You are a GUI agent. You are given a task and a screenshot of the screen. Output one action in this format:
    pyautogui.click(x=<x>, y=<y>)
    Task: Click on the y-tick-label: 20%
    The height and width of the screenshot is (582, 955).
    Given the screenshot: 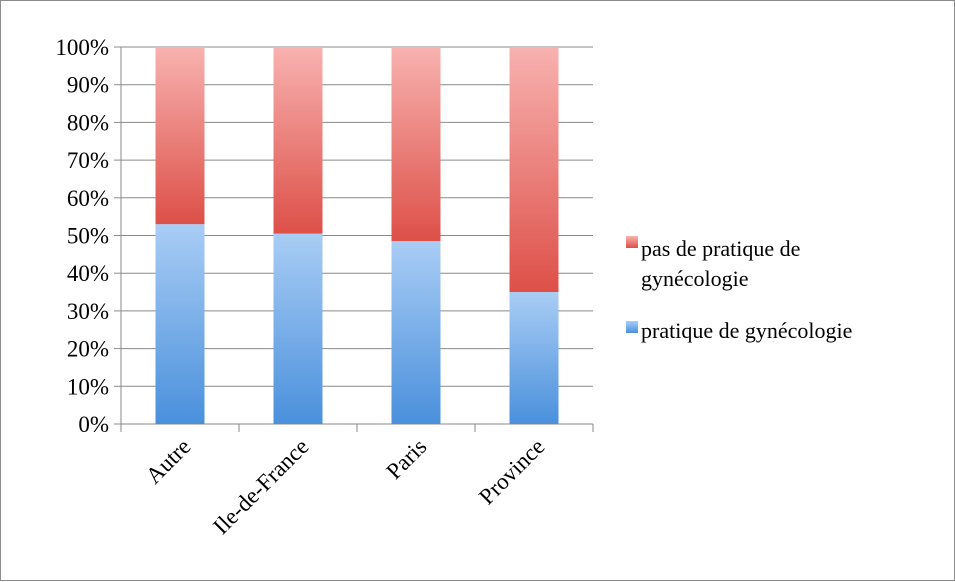 What is the action you would take?
    pyautogui.click(x=88, y=349)
    